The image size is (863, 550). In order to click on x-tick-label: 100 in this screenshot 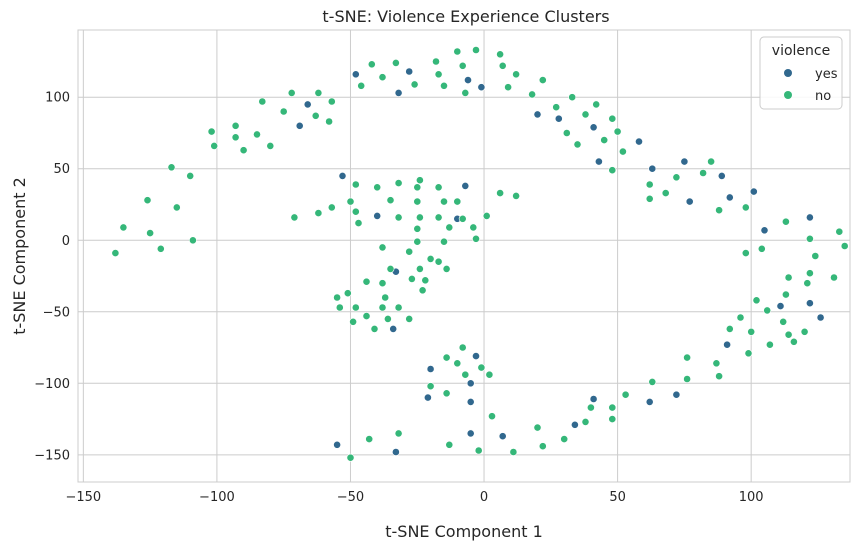, I will do `click(751, 497)`.